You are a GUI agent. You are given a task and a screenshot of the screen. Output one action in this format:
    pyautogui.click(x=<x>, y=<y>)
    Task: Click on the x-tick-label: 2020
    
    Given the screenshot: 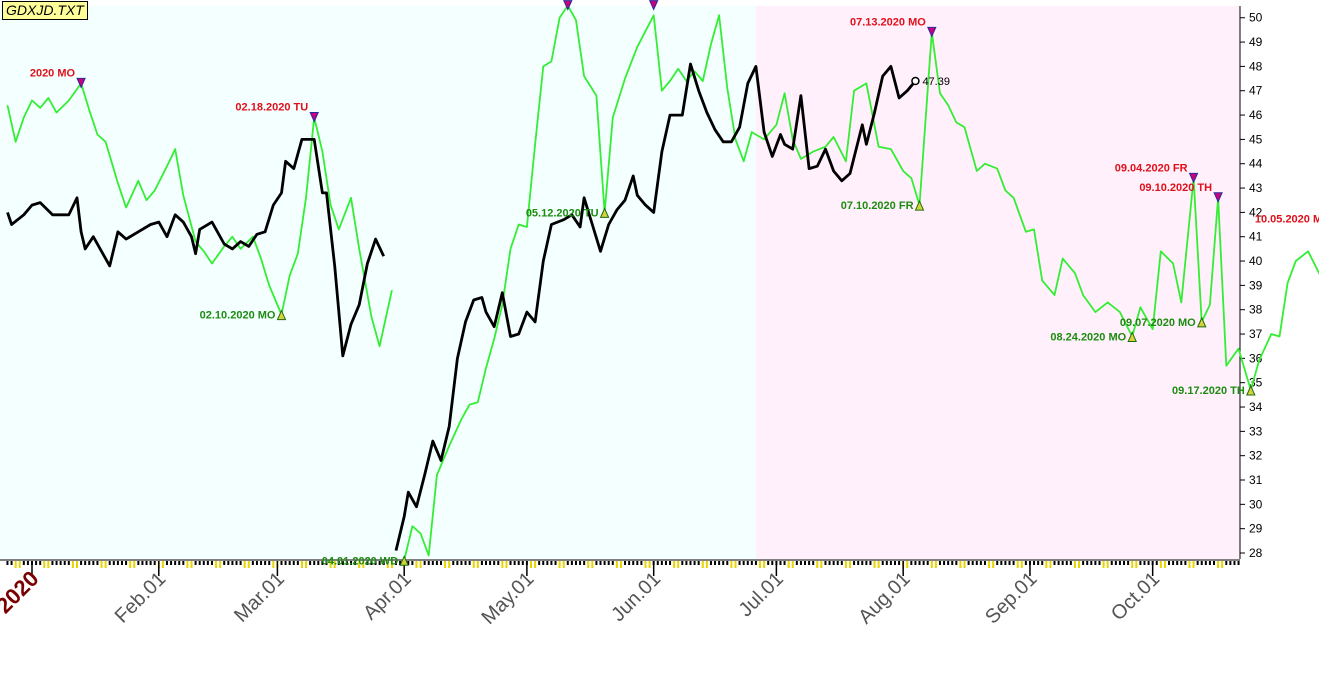 What is the action you would take?
    pyautogui.click(x=22, y=592)
    